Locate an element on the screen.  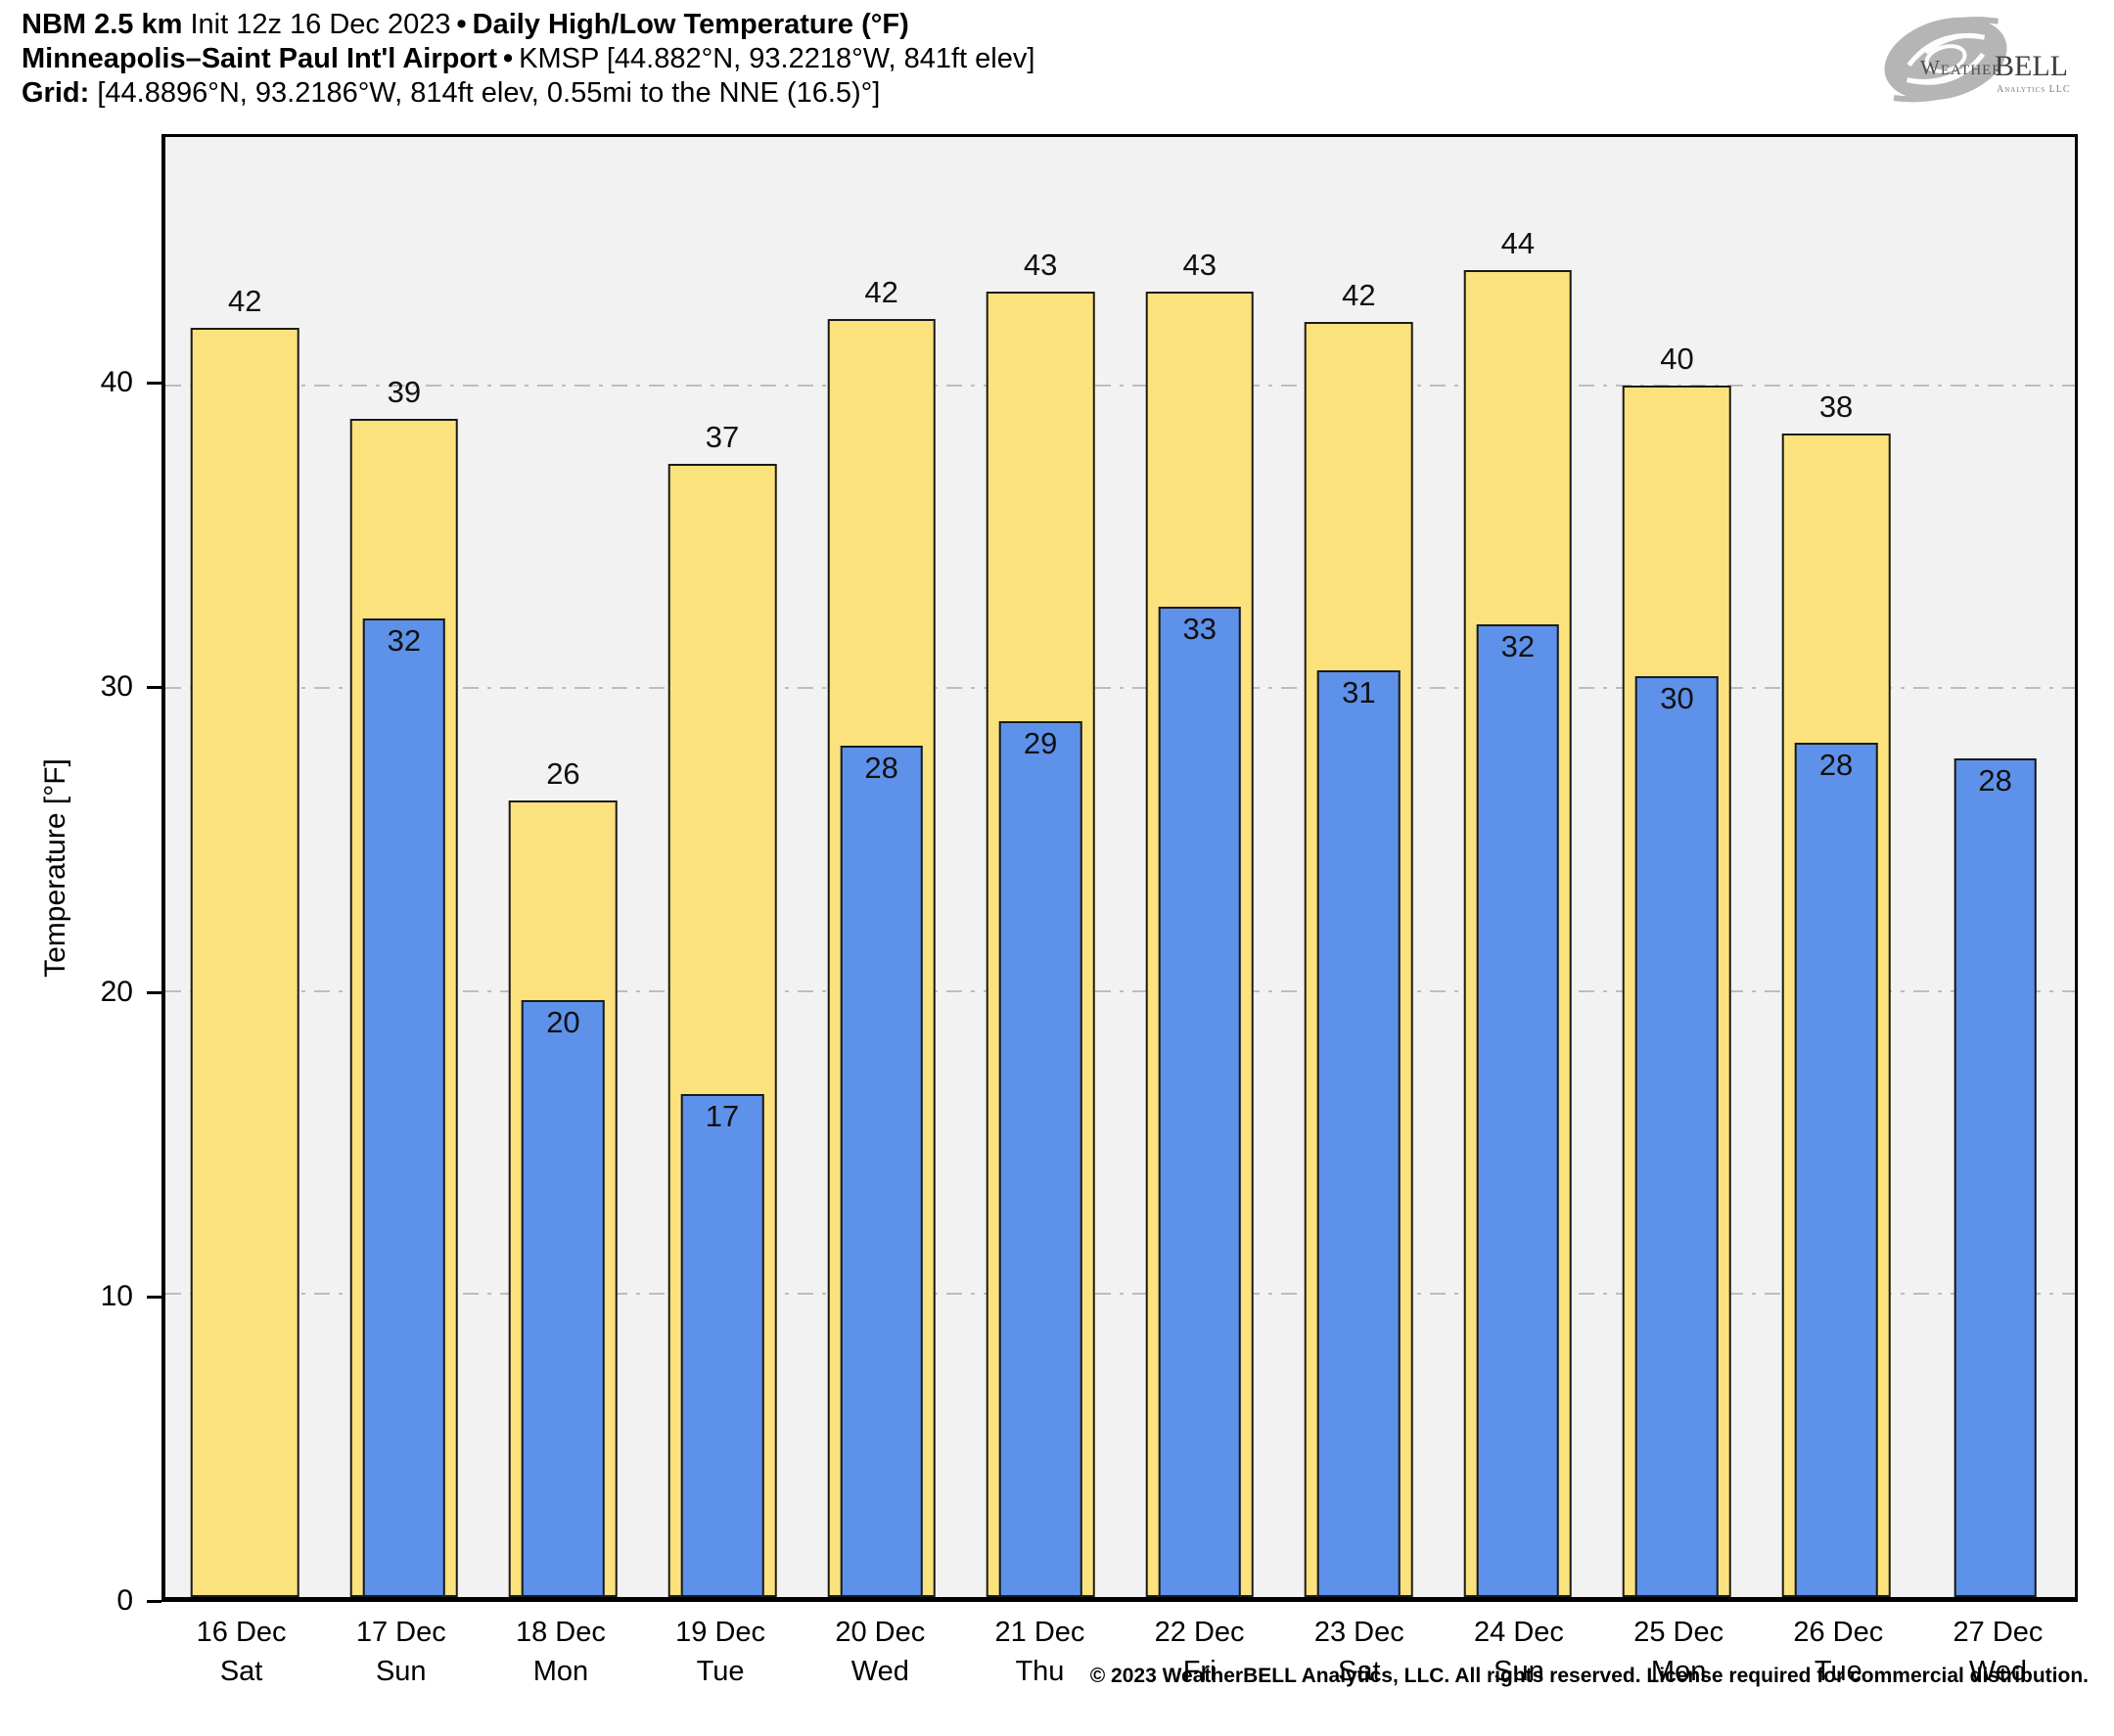
x-axis-label-date: 22 Dec is located at coordinates (1200, 1633).